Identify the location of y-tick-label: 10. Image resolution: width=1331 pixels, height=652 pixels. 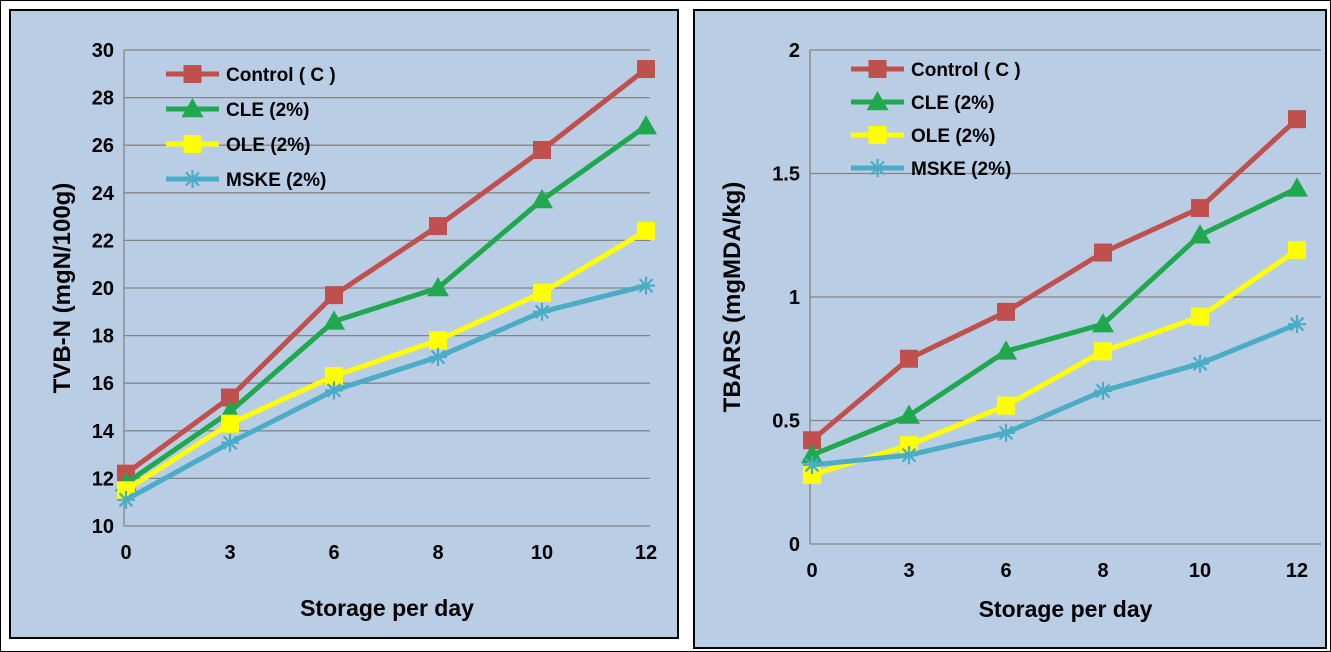
(103, 527).